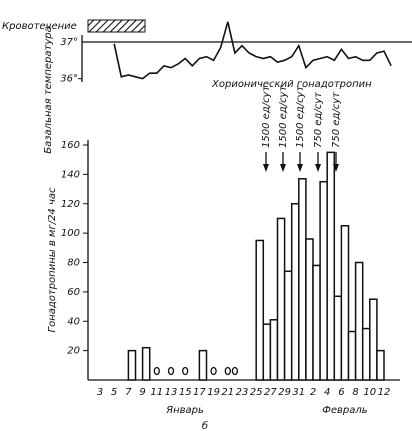 The image size is (412, 431). What do you see at coordinates (284, 392) in the screenshot?
I see `x-tick-label: 29` at bounding box center [284, 392].